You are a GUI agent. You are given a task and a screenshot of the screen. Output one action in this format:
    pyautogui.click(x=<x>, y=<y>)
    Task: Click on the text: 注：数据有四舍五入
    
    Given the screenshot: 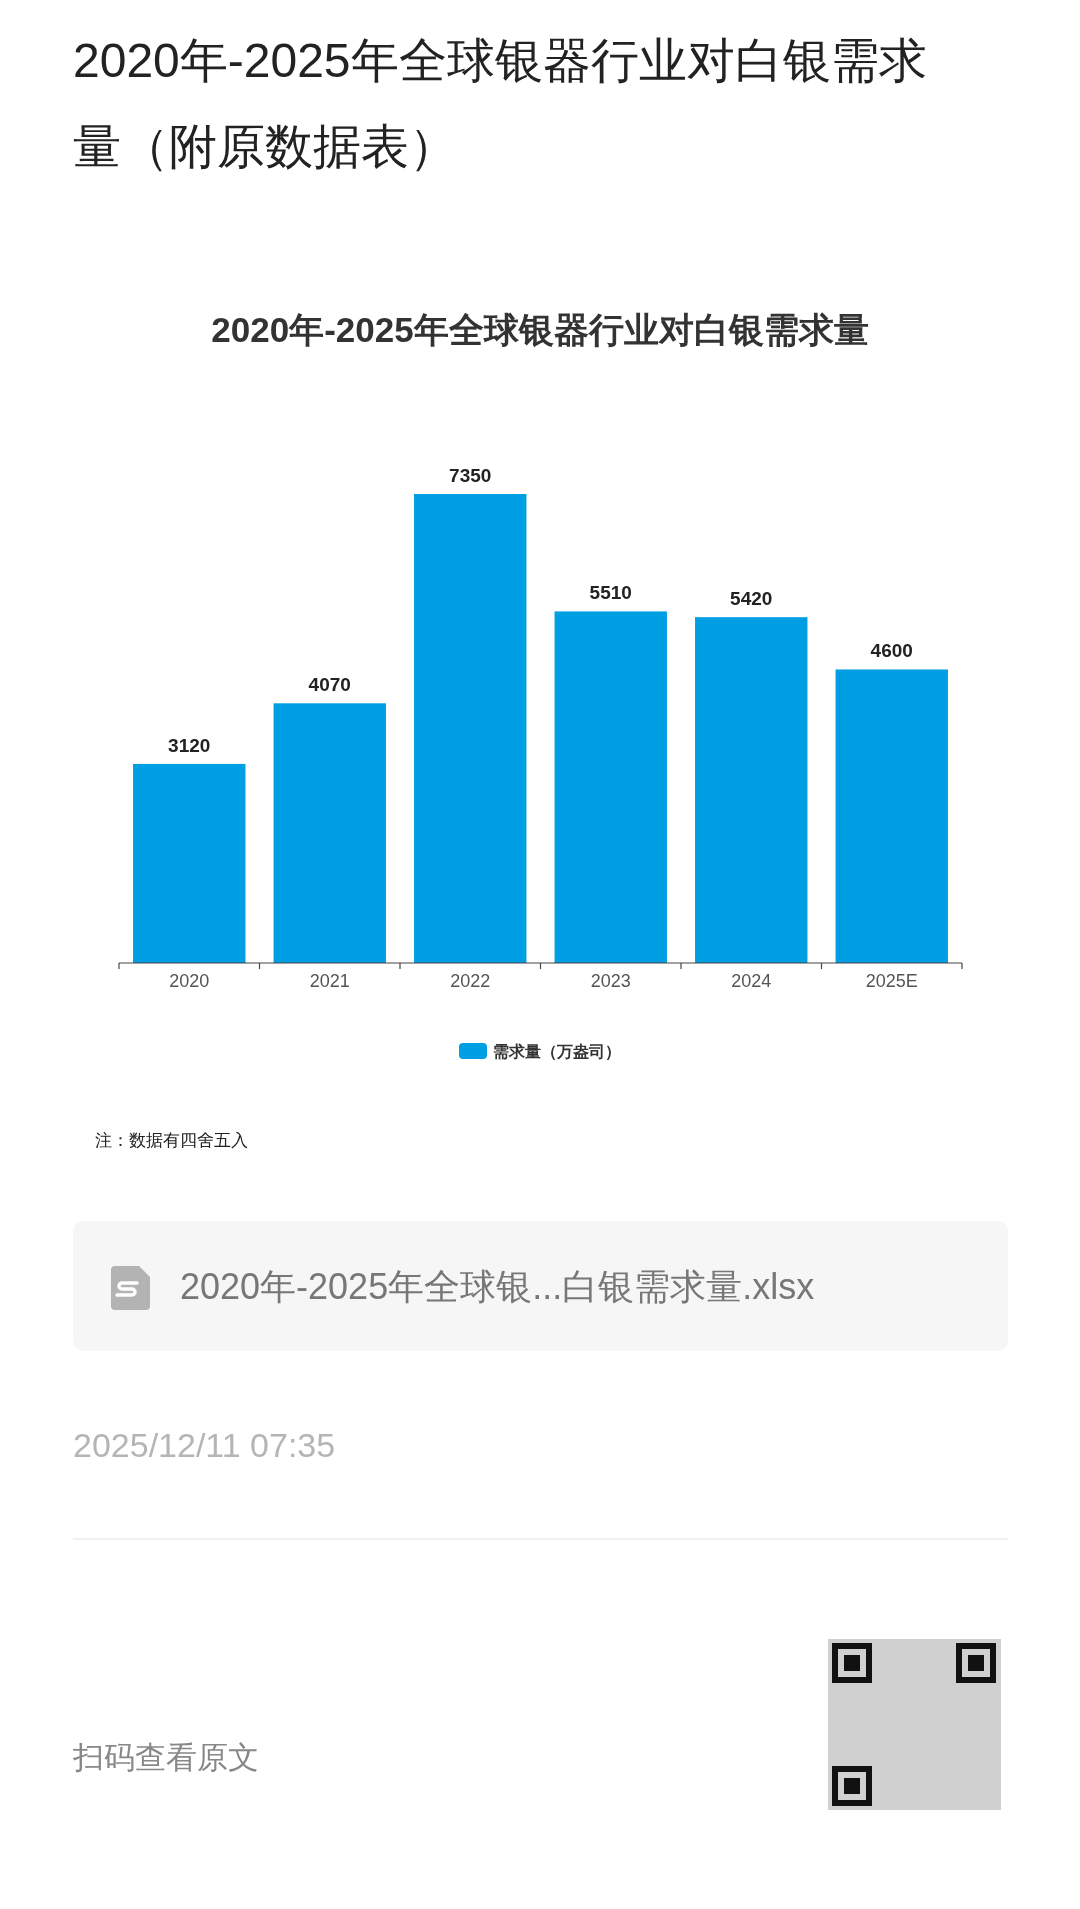 What is the action you would take?
    pyautogui.click(x=171, y=1140)
    